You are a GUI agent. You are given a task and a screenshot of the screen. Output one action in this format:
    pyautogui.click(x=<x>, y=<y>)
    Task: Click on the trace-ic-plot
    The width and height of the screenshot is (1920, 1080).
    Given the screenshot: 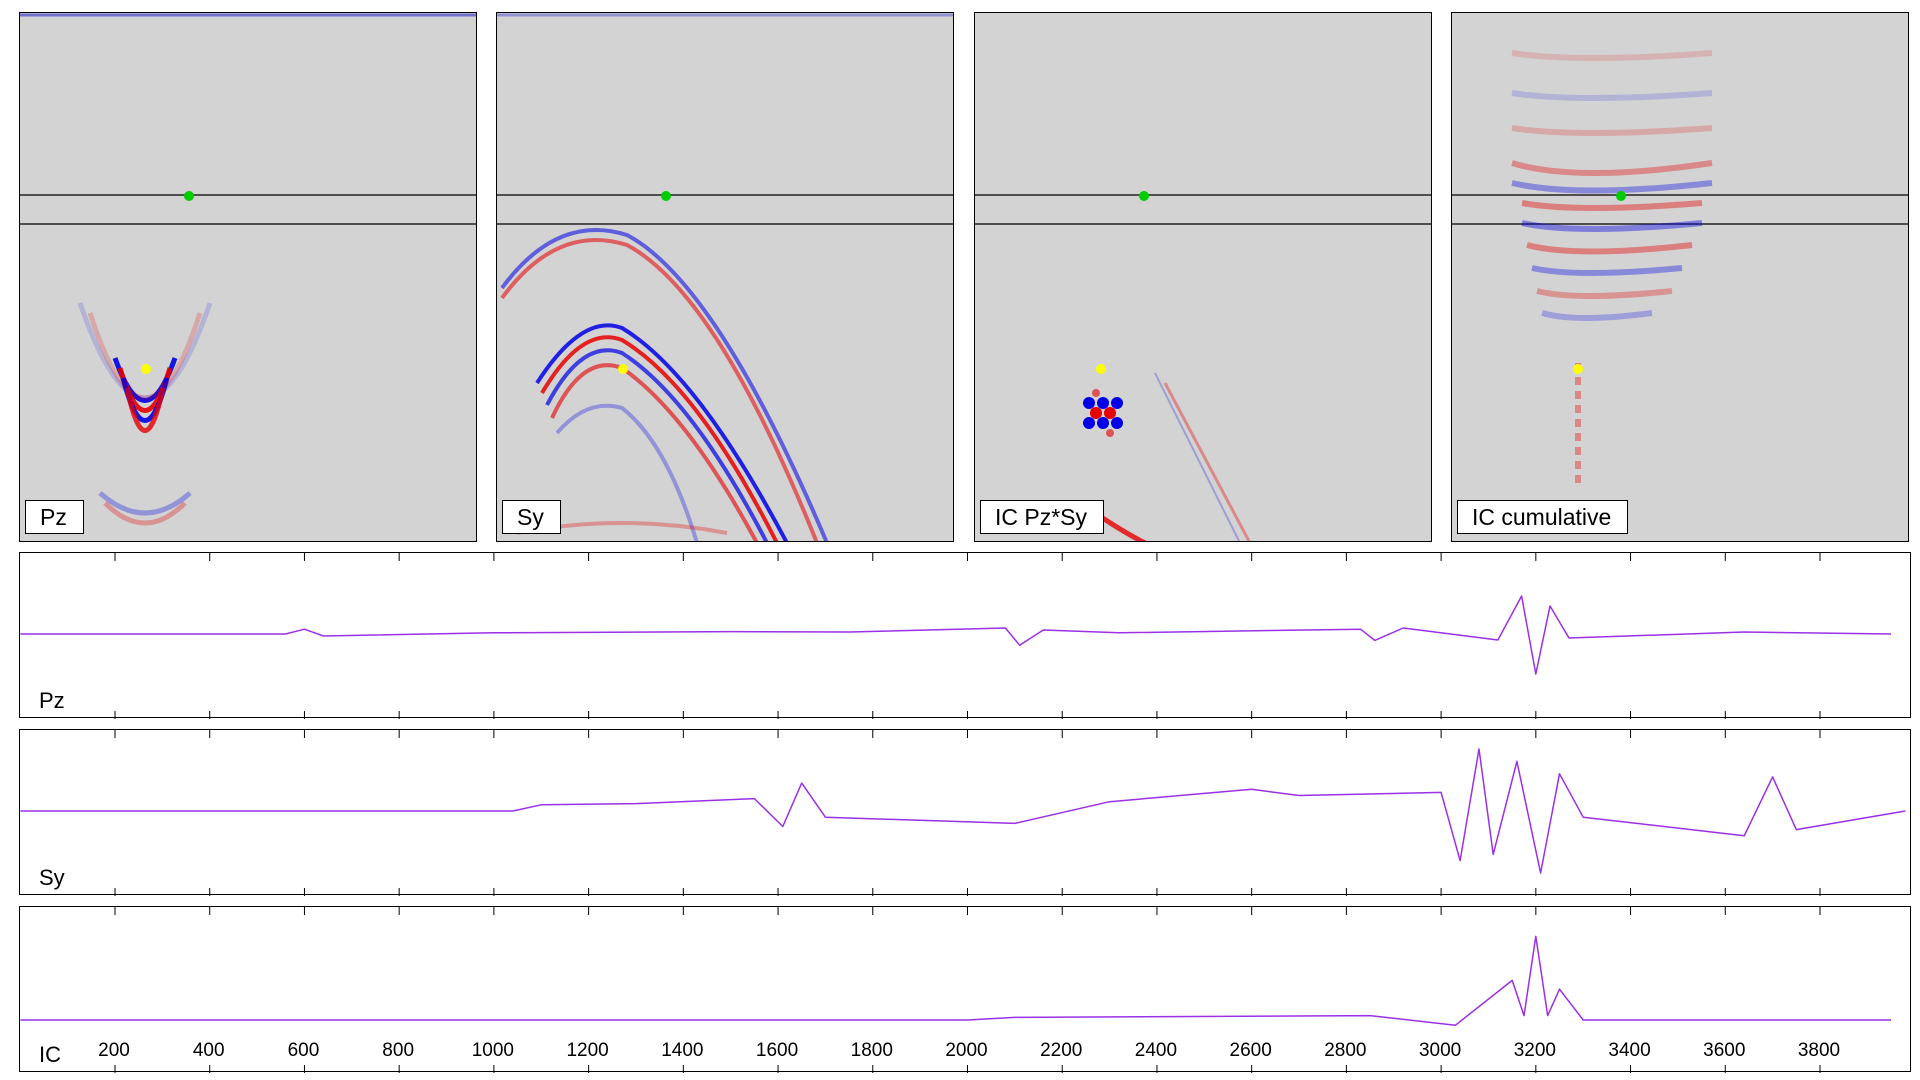 What is the action you would take?
    pyautogui.click(x=955, y=990)
    